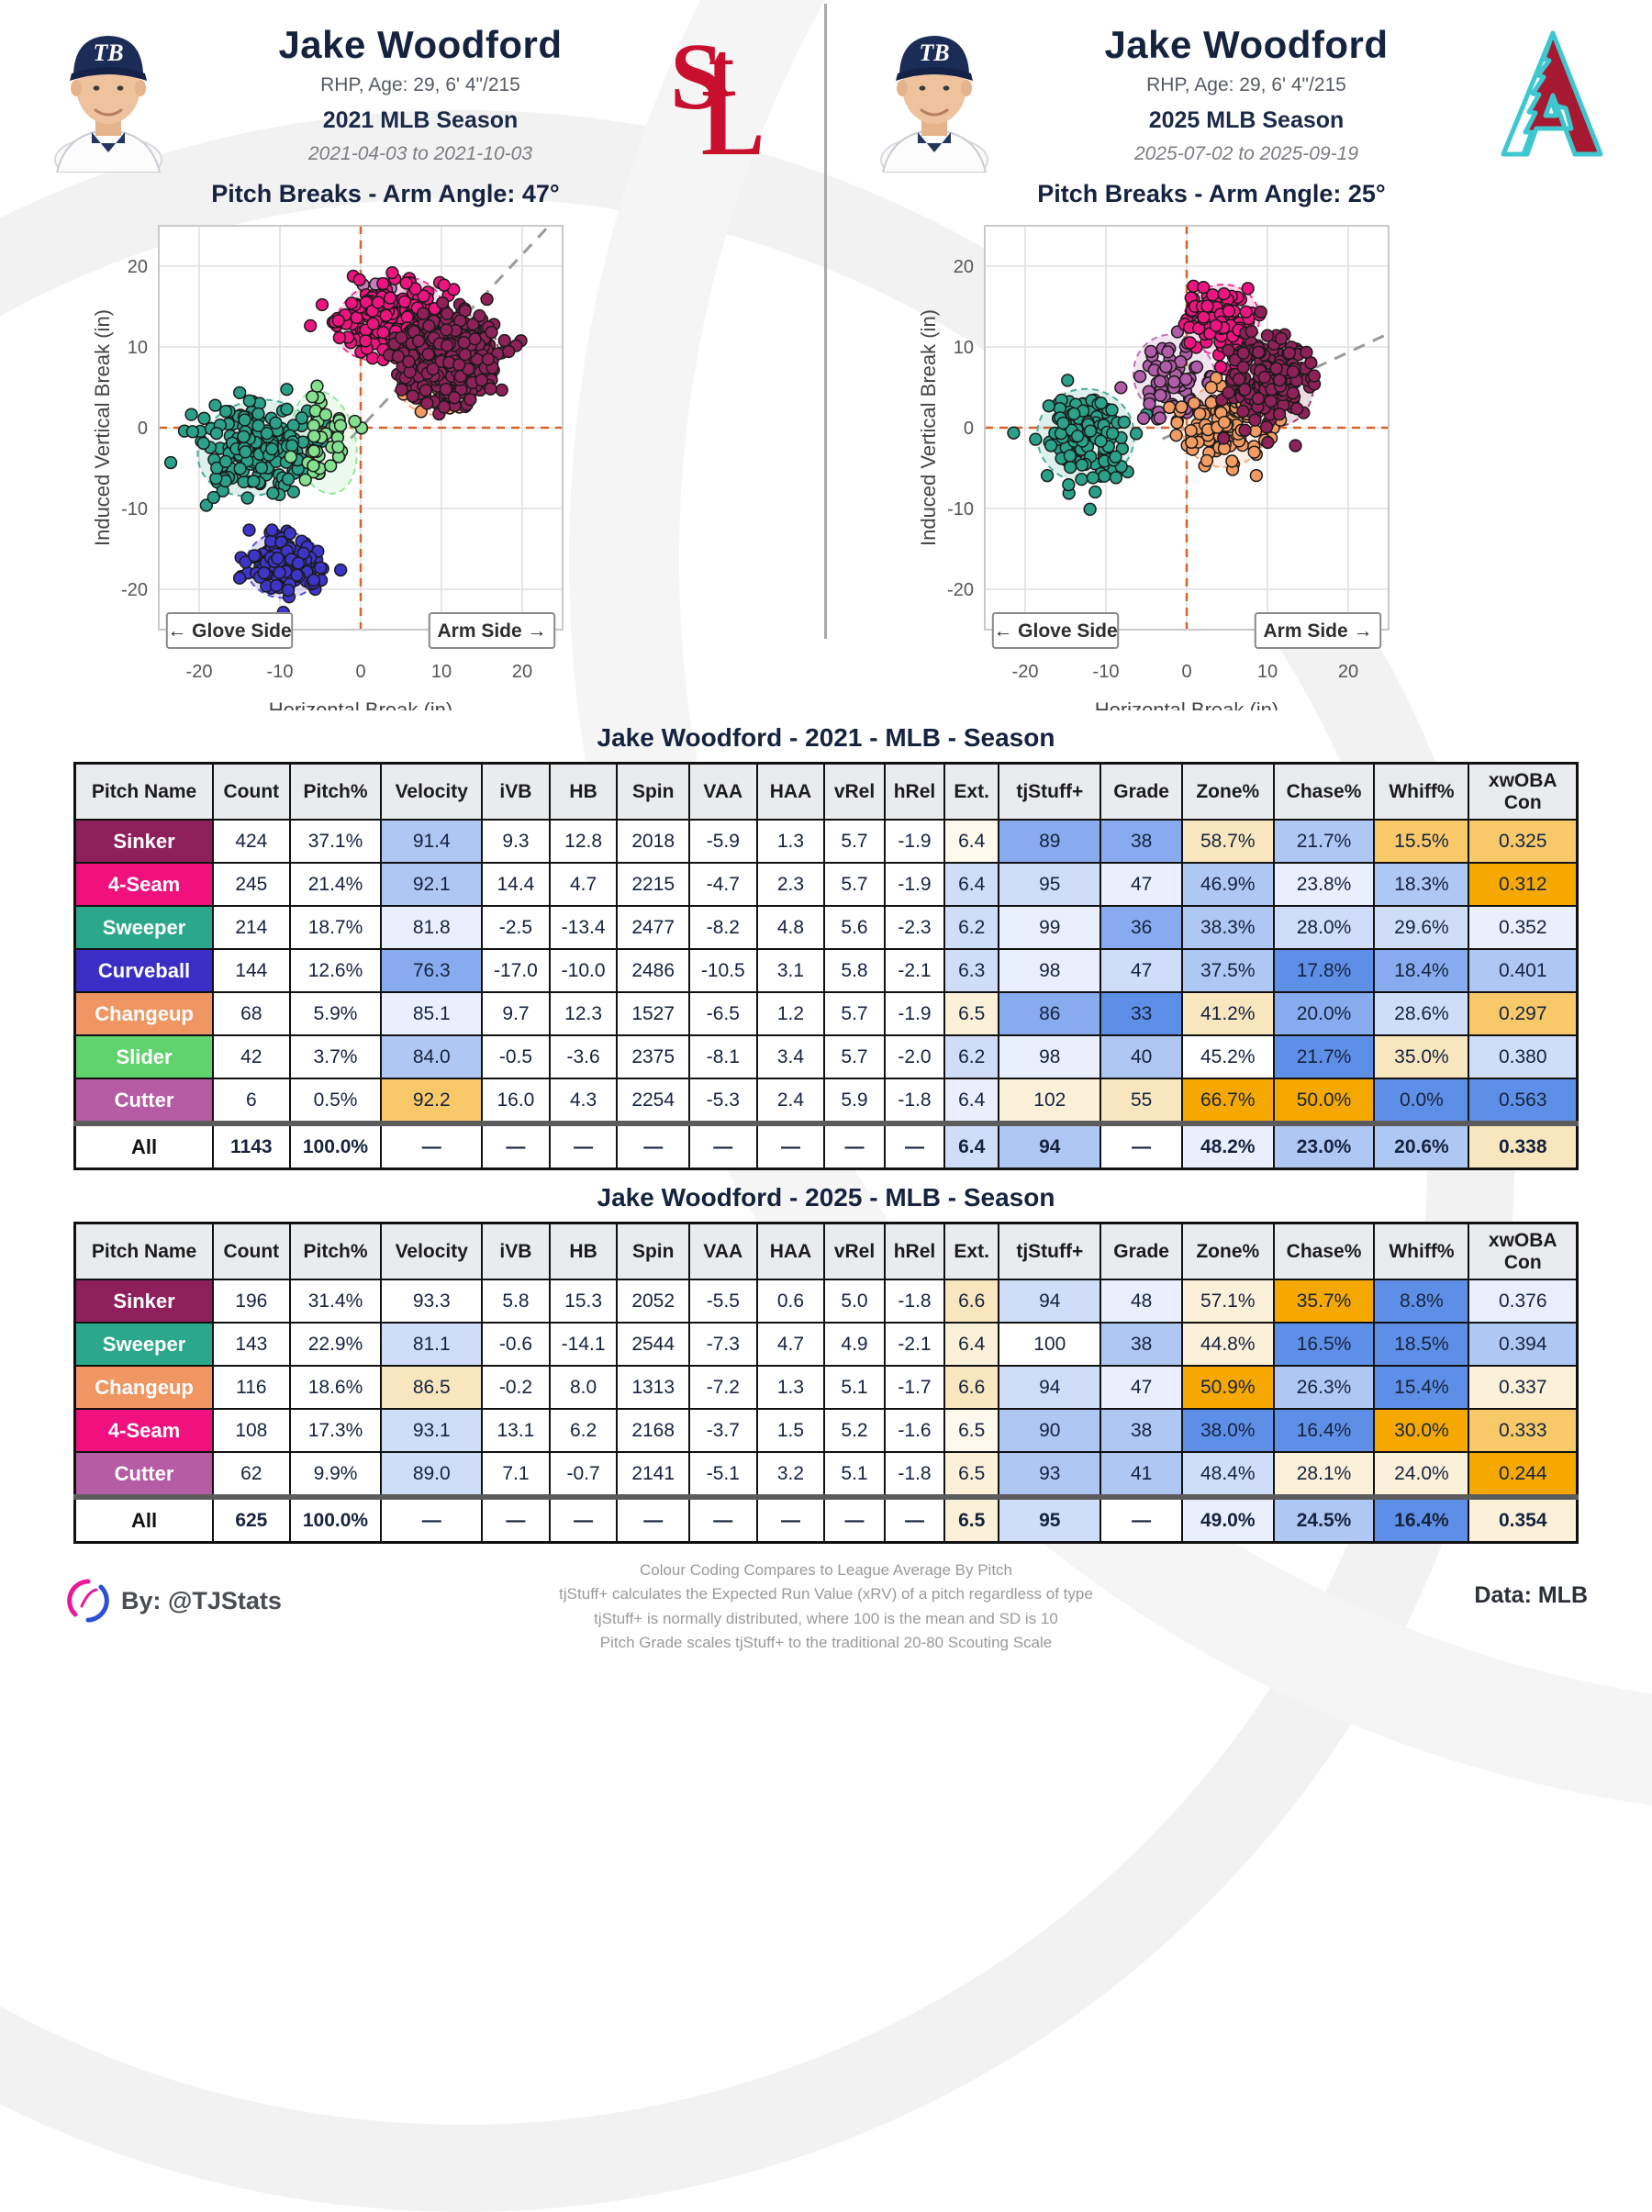 This screenshot has width=1652, height=2212. Describe the element at coordinates (791, 1301) in the screenshot. I see `stat-cell: 0.6` at that location.